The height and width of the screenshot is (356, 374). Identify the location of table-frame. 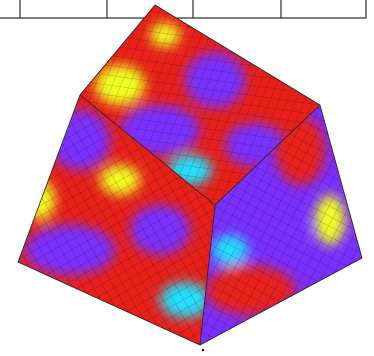
(183, 9).